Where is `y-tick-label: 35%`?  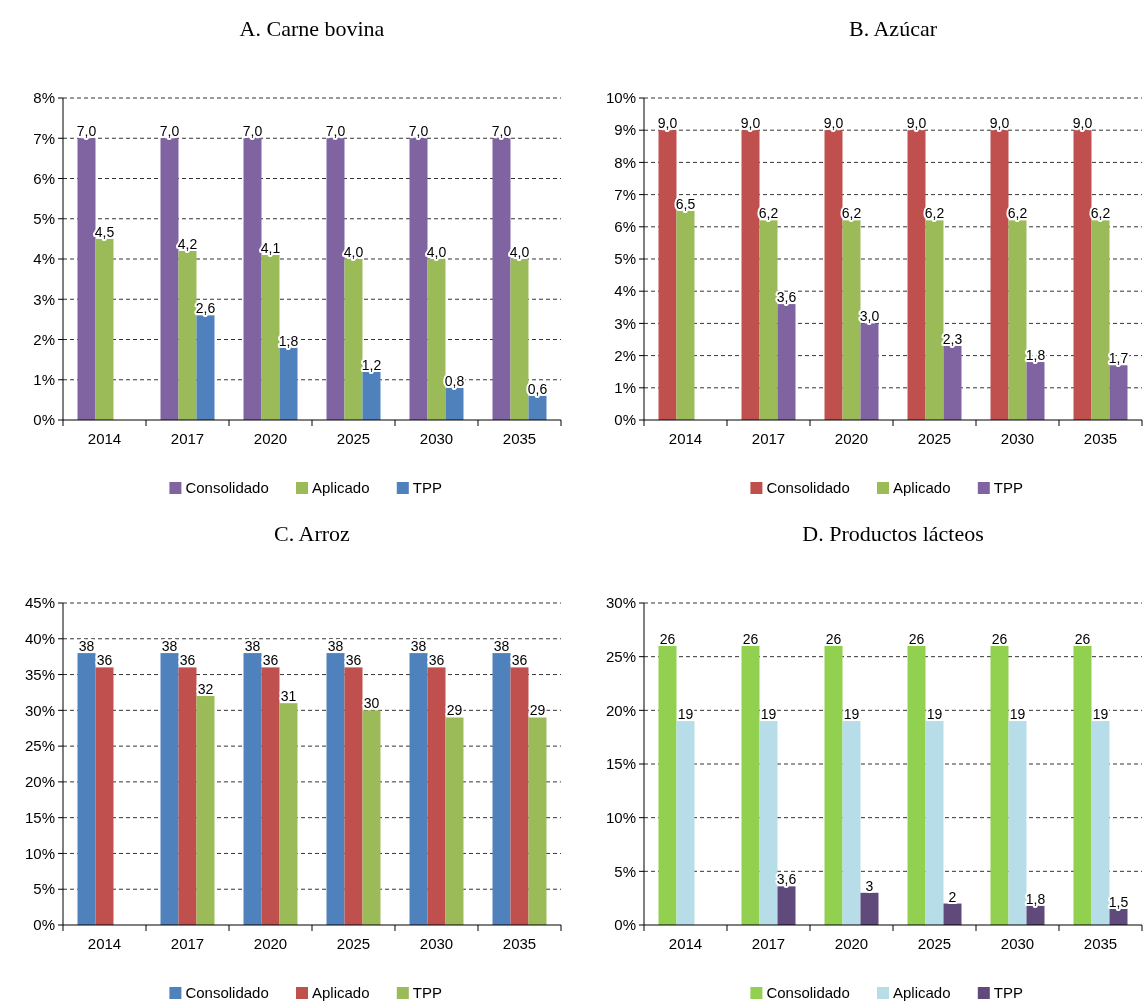 y-tick-label: 35% is located at coordinates (39, 674).